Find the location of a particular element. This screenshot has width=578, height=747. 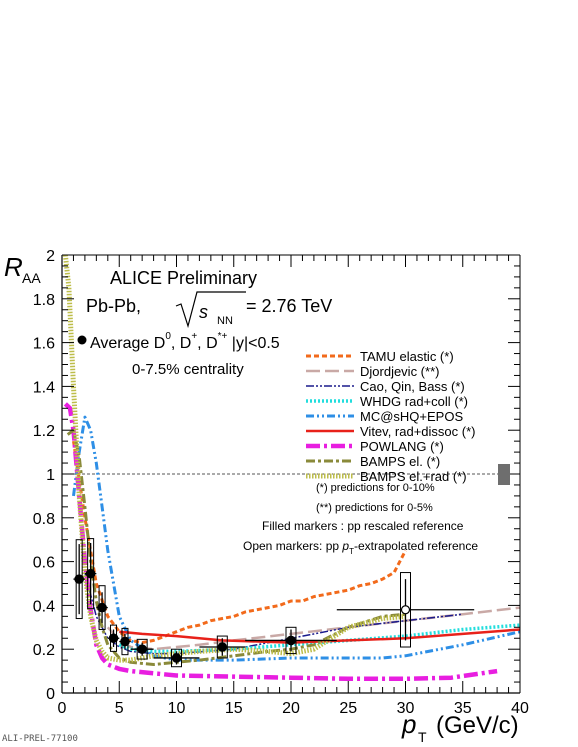

legend-label: Cao, Qin, Bass (*) is located at coordinates (412, 386).